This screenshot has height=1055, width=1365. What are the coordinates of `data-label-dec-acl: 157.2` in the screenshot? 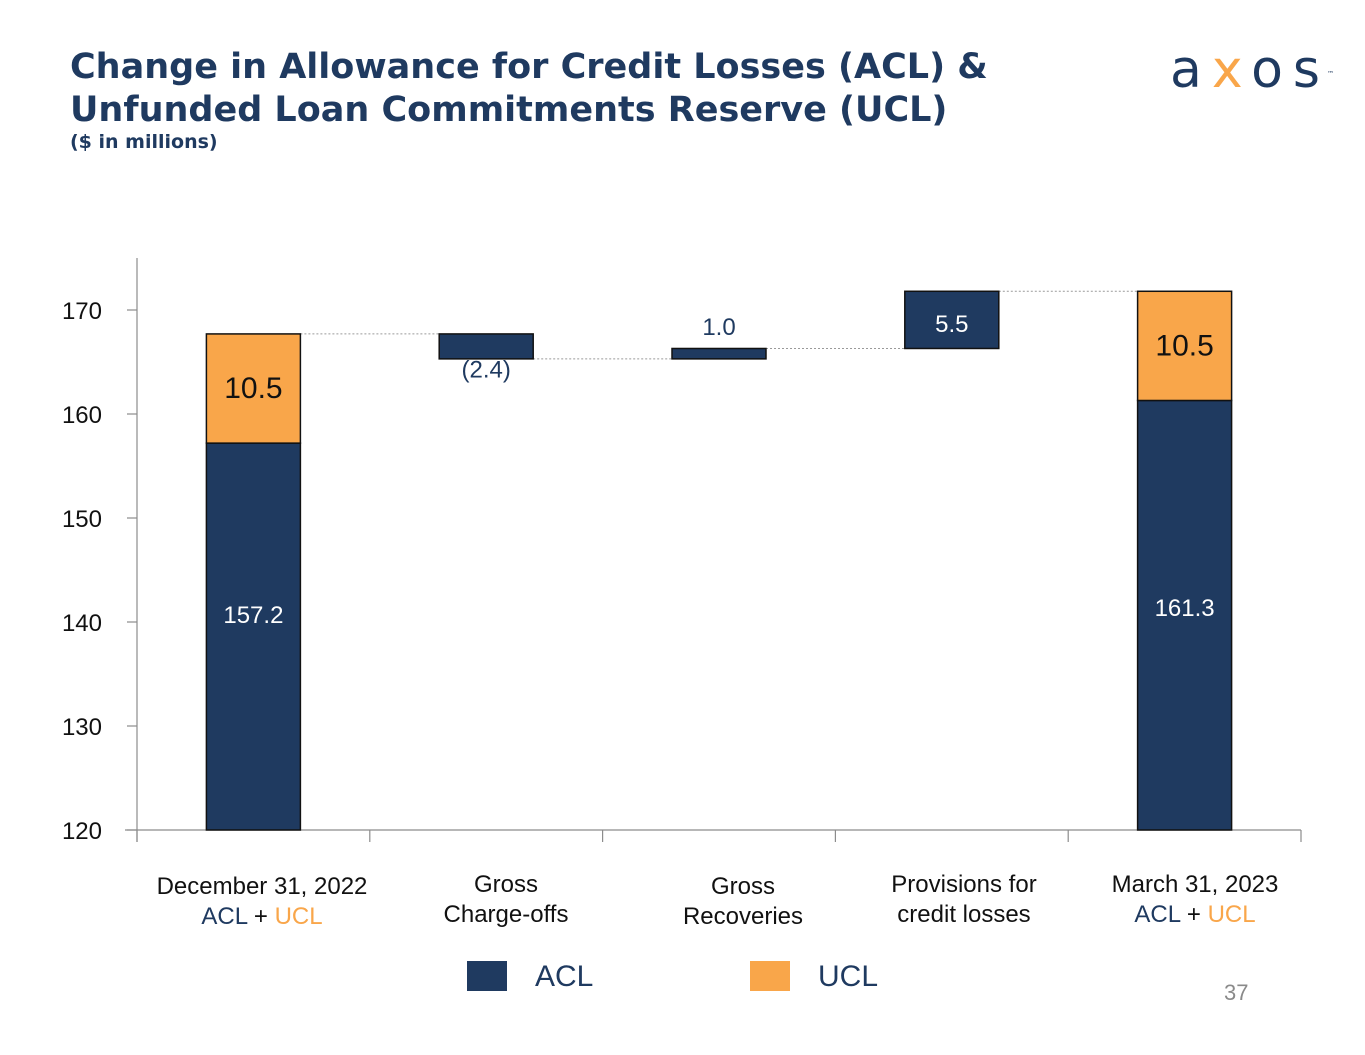 It's located at (253, 615).